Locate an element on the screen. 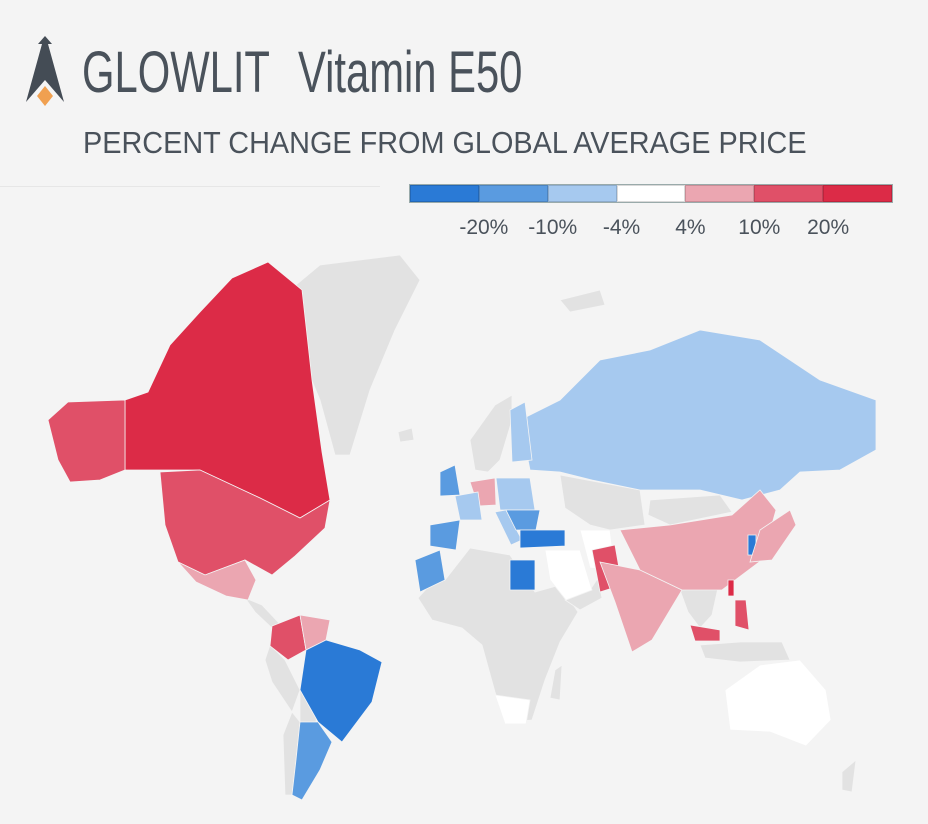 The image size is (928, 824). country-balkans is located at coordinates (523, 520).